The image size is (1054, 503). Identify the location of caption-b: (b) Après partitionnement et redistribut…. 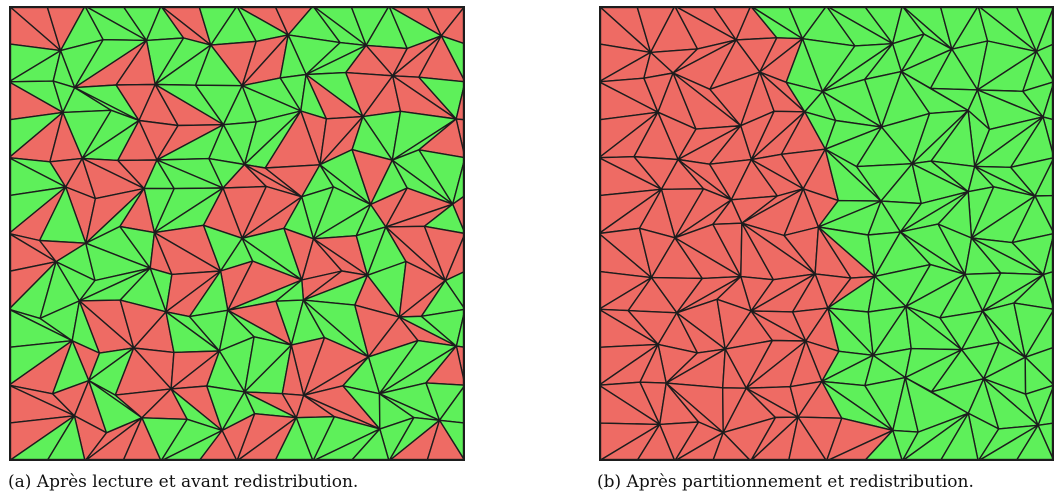
(785, 482).